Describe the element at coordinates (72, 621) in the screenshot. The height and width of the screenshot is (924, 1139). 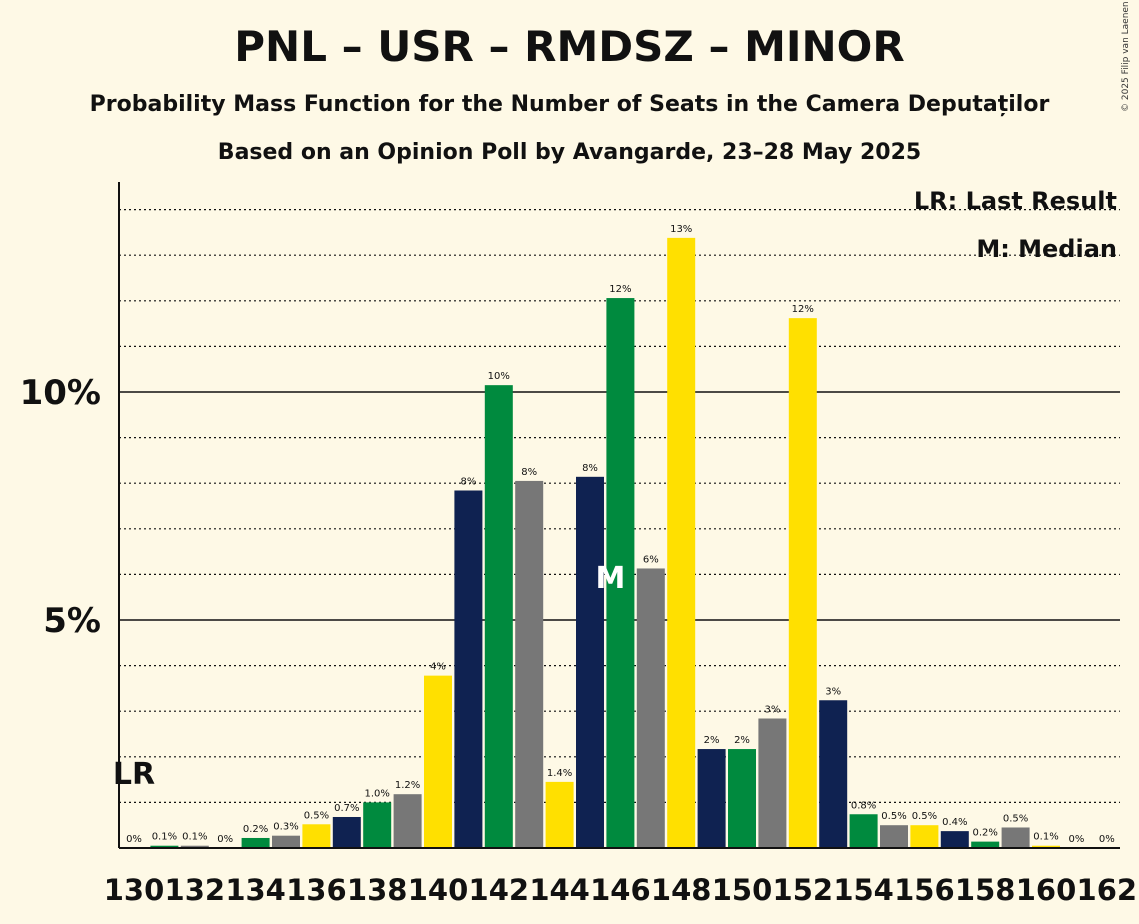
I see `y-tick-label: 5%` at that location.